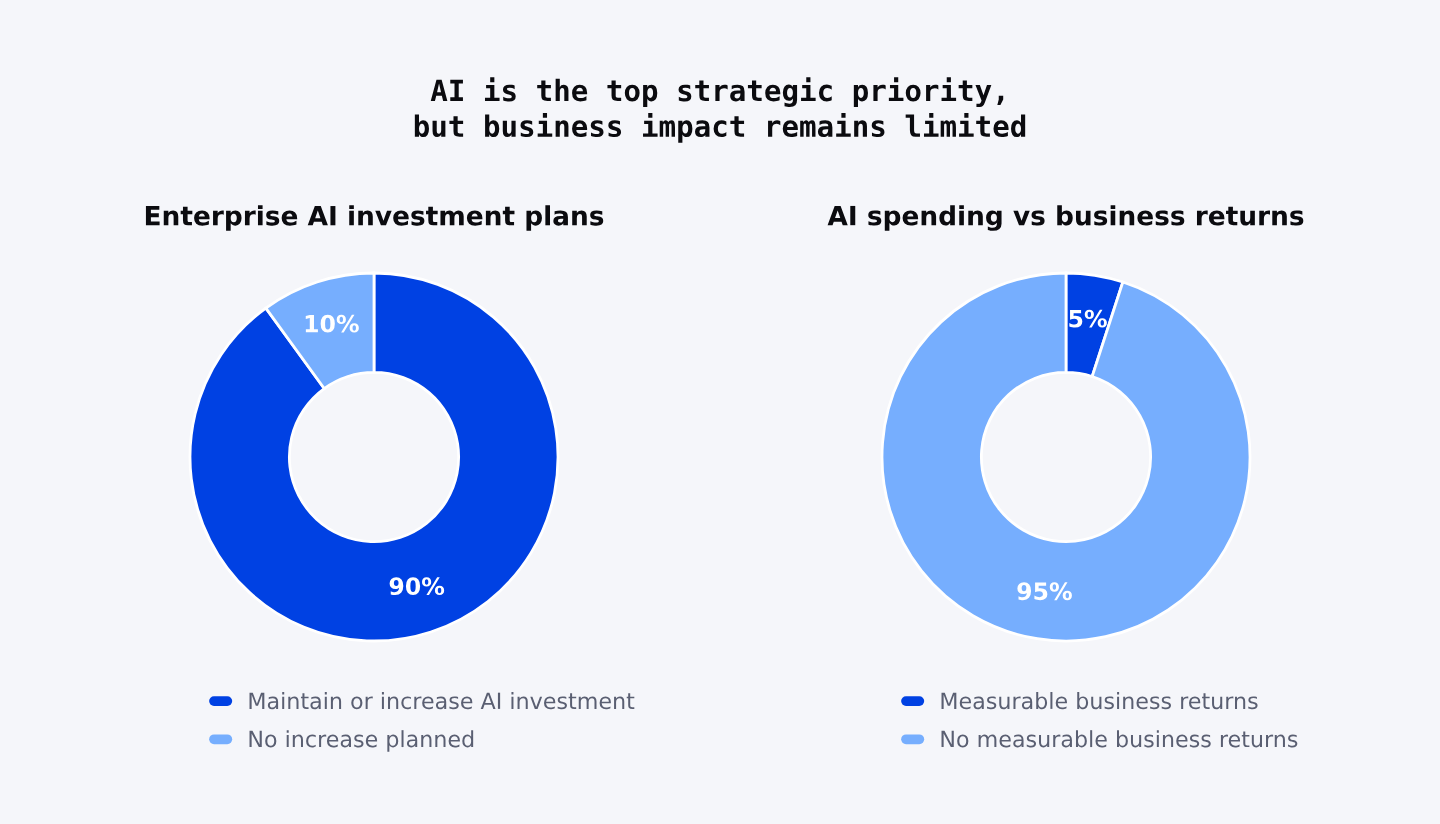  What do you see at coordinates (374, 218) in the screenshot?
I see `chart-title: Enterprise AI investment plans` at bounding box center [374, 218].